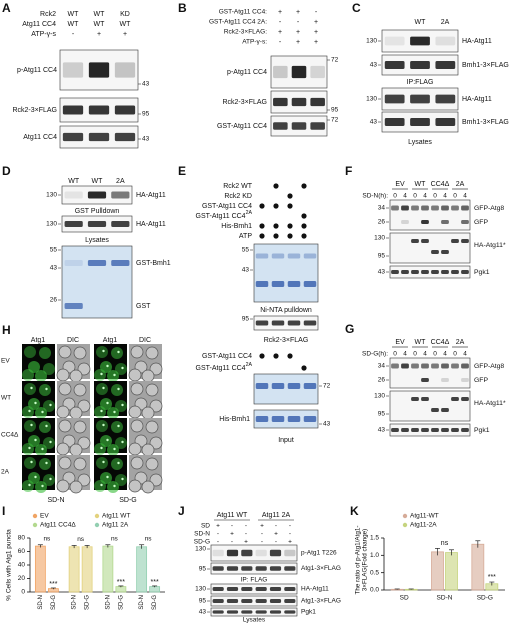 The image size is (520, 623). What do you see at coordinates (423, 525) in the screenshot?
I see `legend-label: Atg11-2A` at bounding box center [423, 525].